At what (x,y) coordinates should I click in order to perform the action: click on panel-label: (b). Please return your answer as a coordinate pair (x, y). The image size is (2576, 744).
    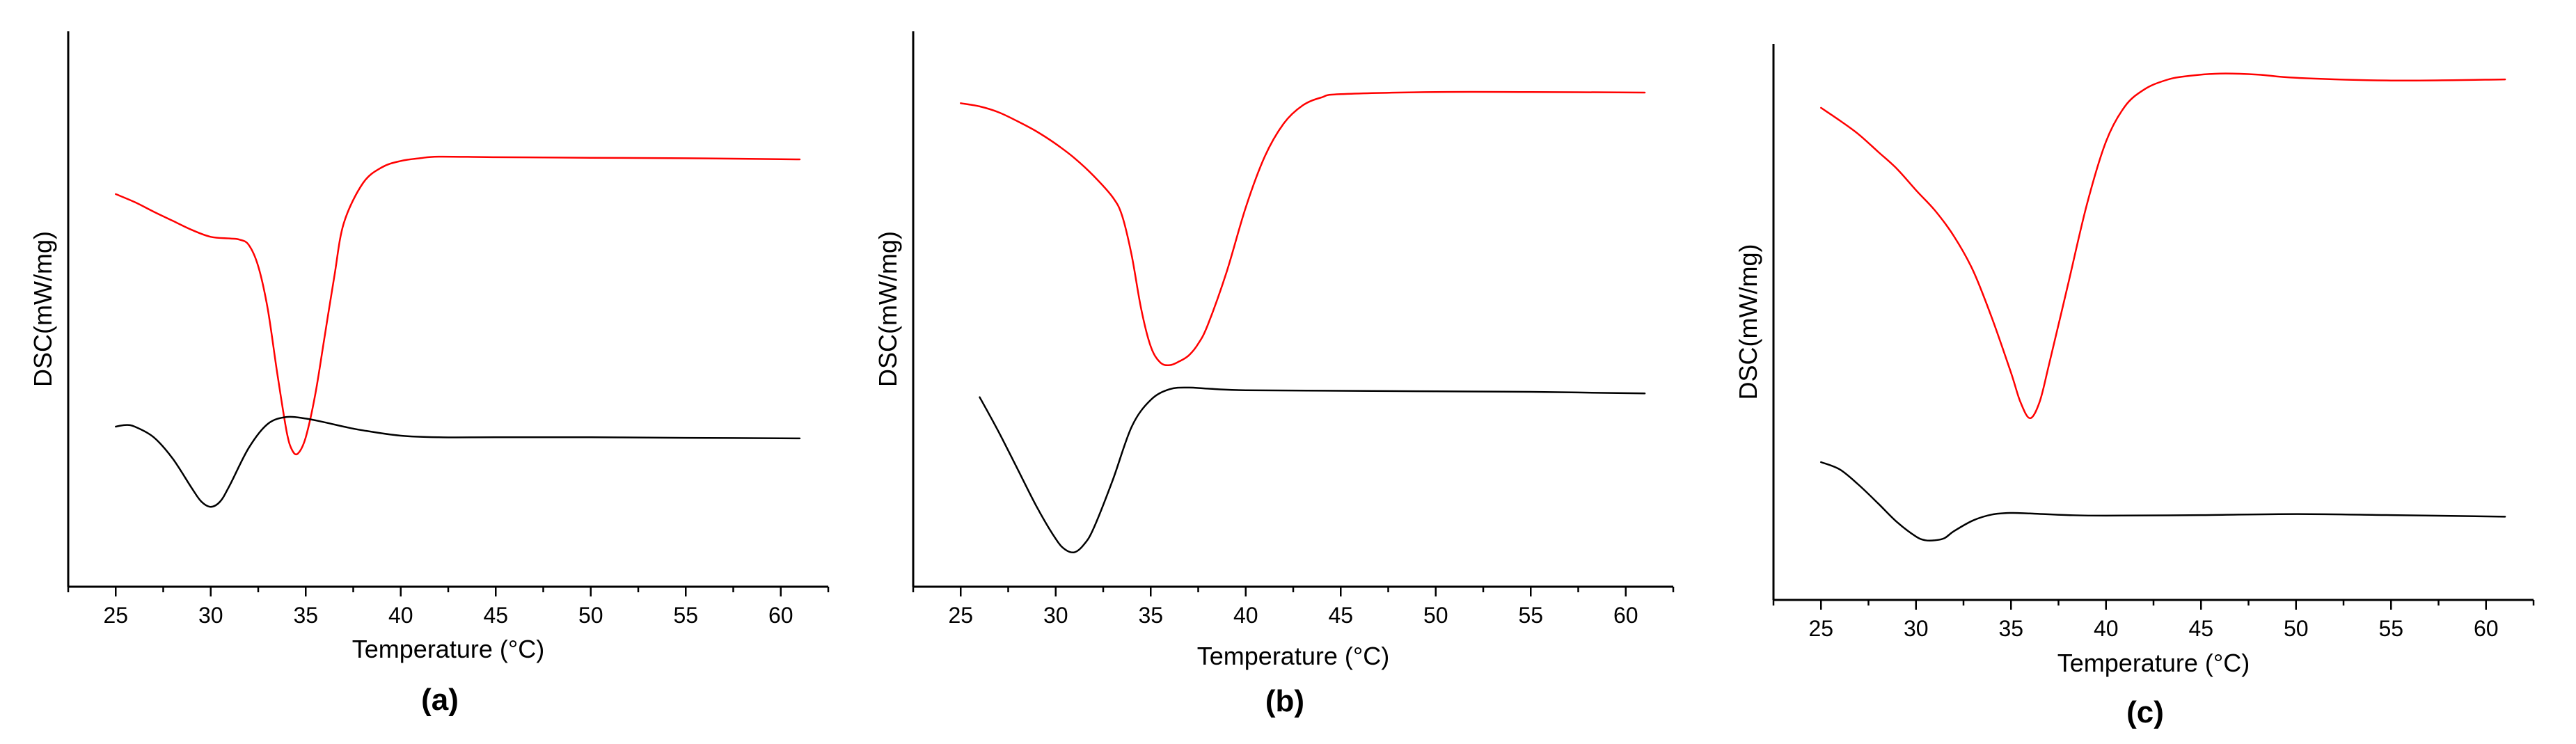
    Looking at the image, I should click on (1284, 701).